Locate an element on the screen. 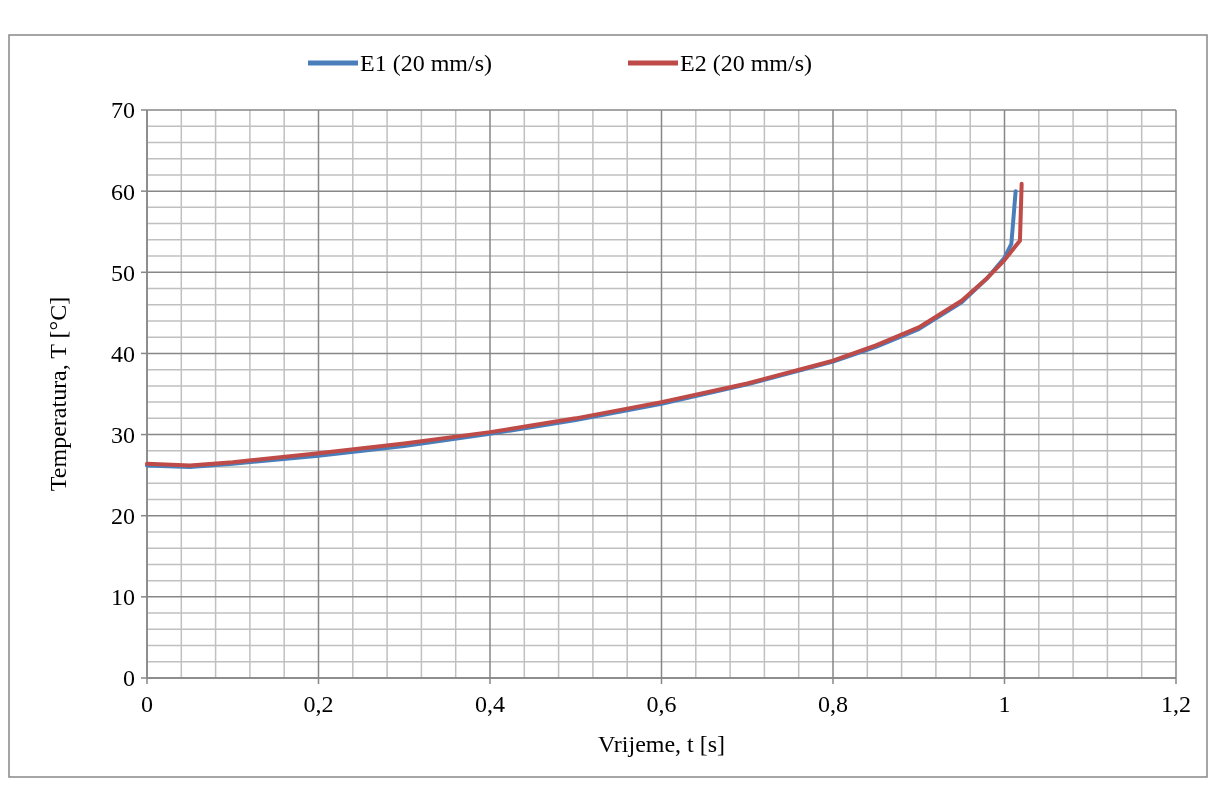  legend-label: E1 (20 mm/s) is located at coordinates (426, 63).